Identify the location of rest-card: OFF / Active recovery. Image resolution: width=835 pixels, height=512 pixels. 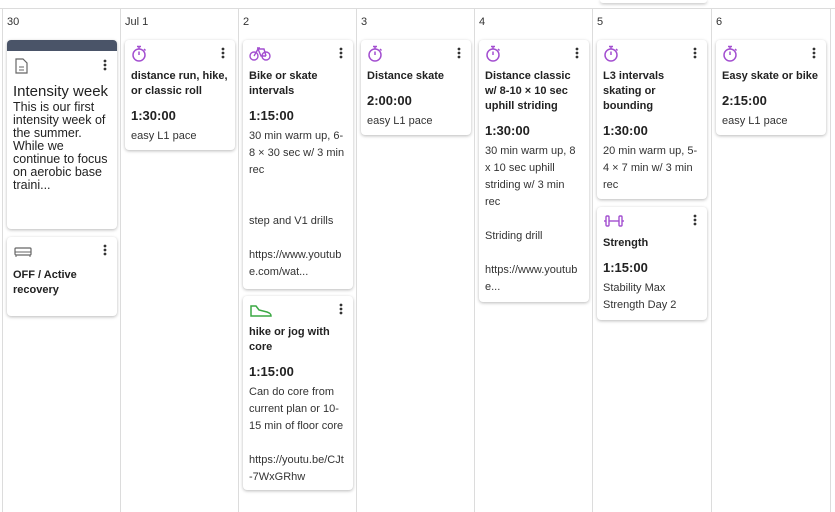
(62, 276).